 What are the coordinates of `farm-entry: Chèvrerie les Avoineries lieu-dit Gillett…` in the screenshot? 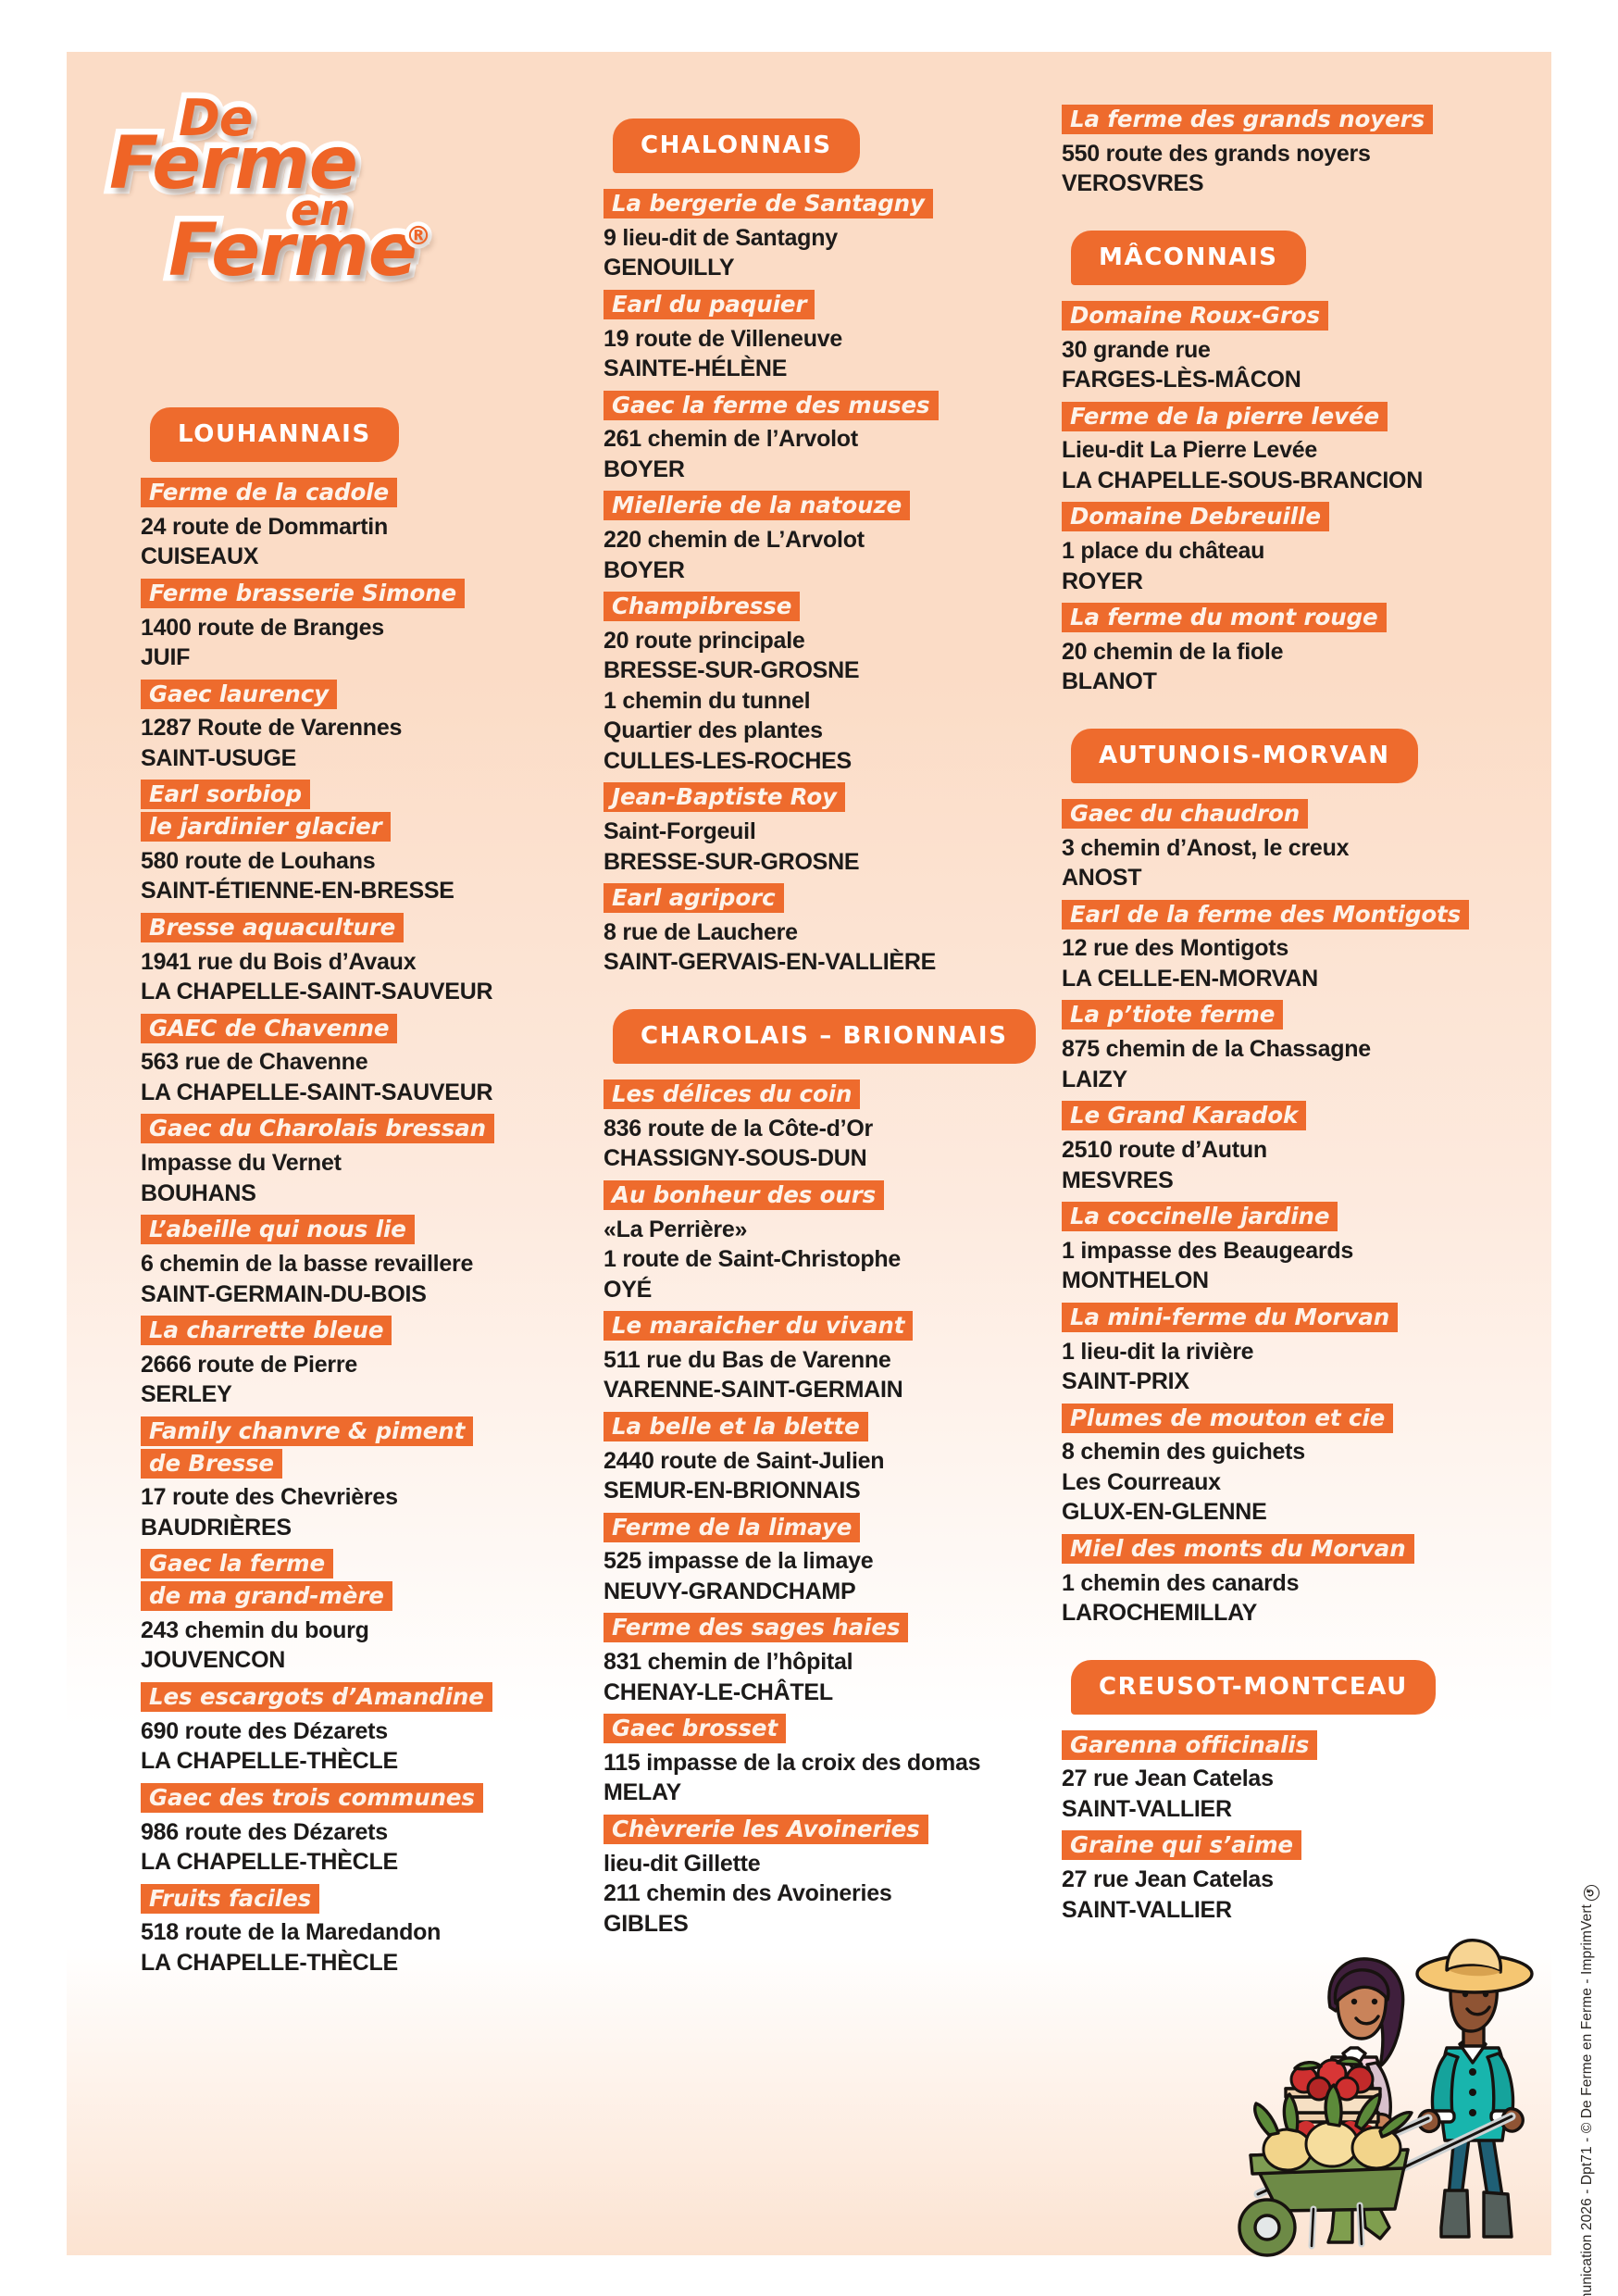 It's located at (814, 1876).